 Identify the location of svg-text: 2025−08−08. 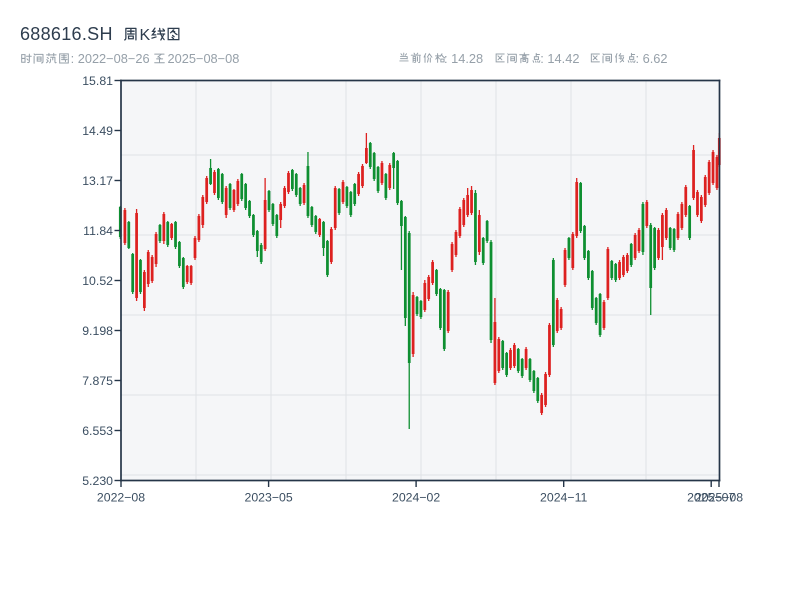
(204, 58).